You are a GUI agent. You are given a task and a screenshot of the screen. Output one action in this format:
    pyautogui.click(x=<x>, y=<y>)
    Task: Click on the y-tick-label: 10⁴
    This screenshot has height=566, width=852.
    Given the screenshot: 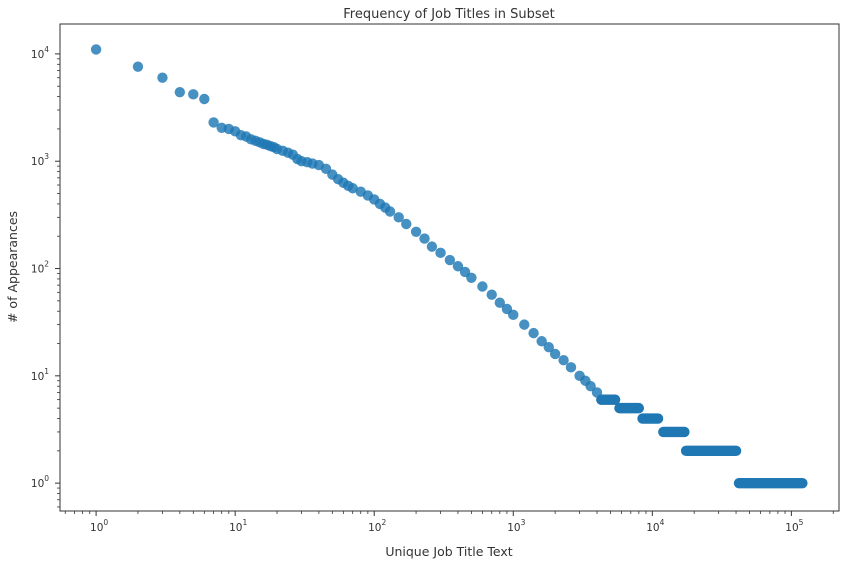 What is the action you would take?
    pyautogui.click(x=40, y=53)
    